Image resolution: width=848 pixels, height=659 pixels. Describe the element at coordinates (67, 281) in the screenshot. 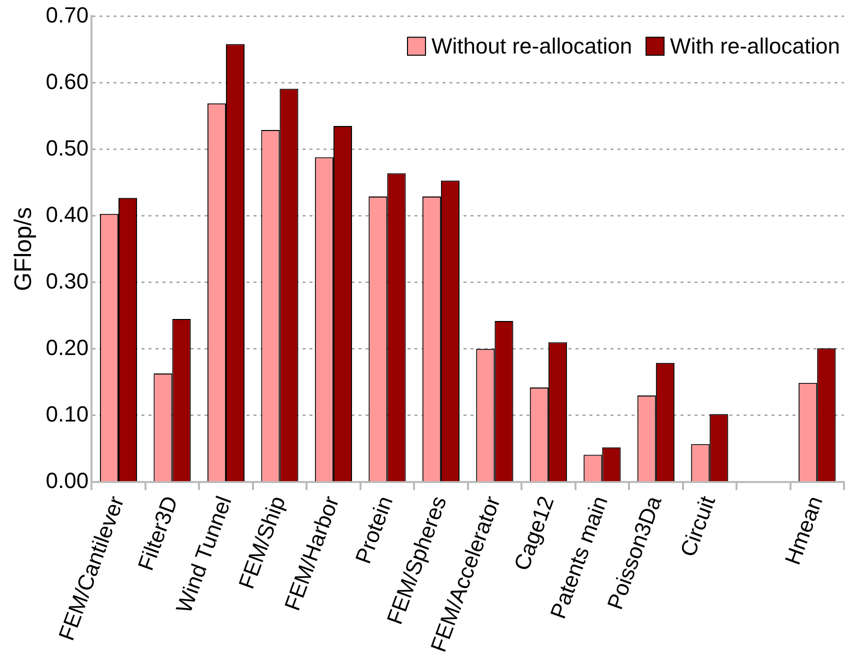

I see `y-tick-label: 0.30` at that location.